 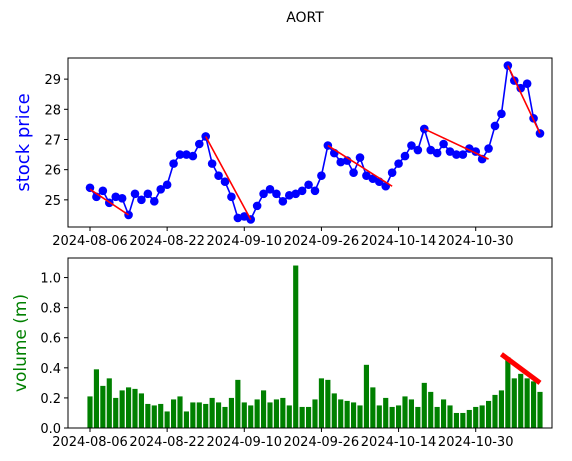 What do you see at coordinates (520, 368) in the screenshot?
I see `volume-trend-line` at bounding box center [520, 368].